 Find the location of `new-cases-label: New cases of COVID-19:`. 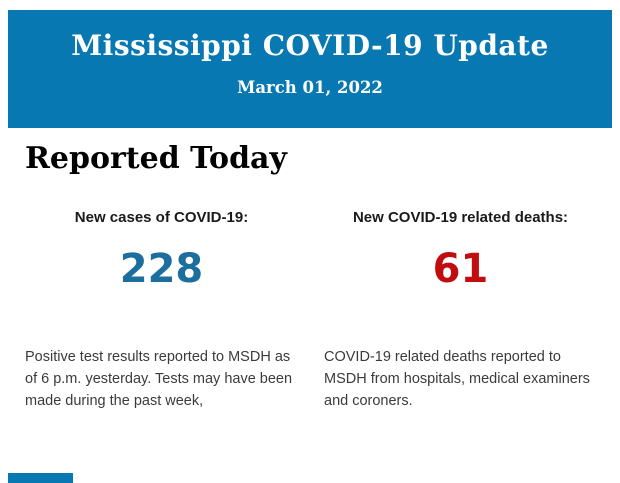

new-cases-label: New cases of COVID-19: is located at coordinates (161, 217).